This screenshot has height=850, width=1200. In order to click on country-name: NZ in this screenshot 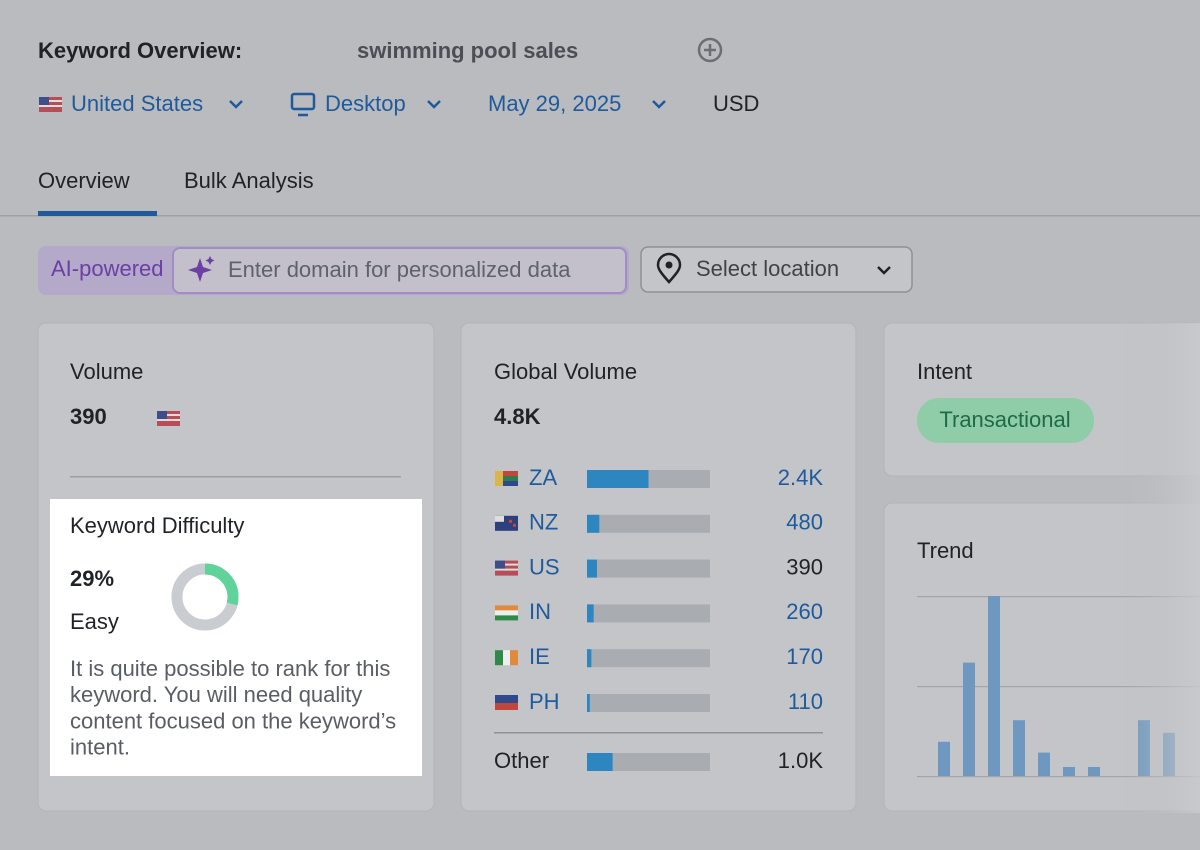, I will do `click(543, 522)`.